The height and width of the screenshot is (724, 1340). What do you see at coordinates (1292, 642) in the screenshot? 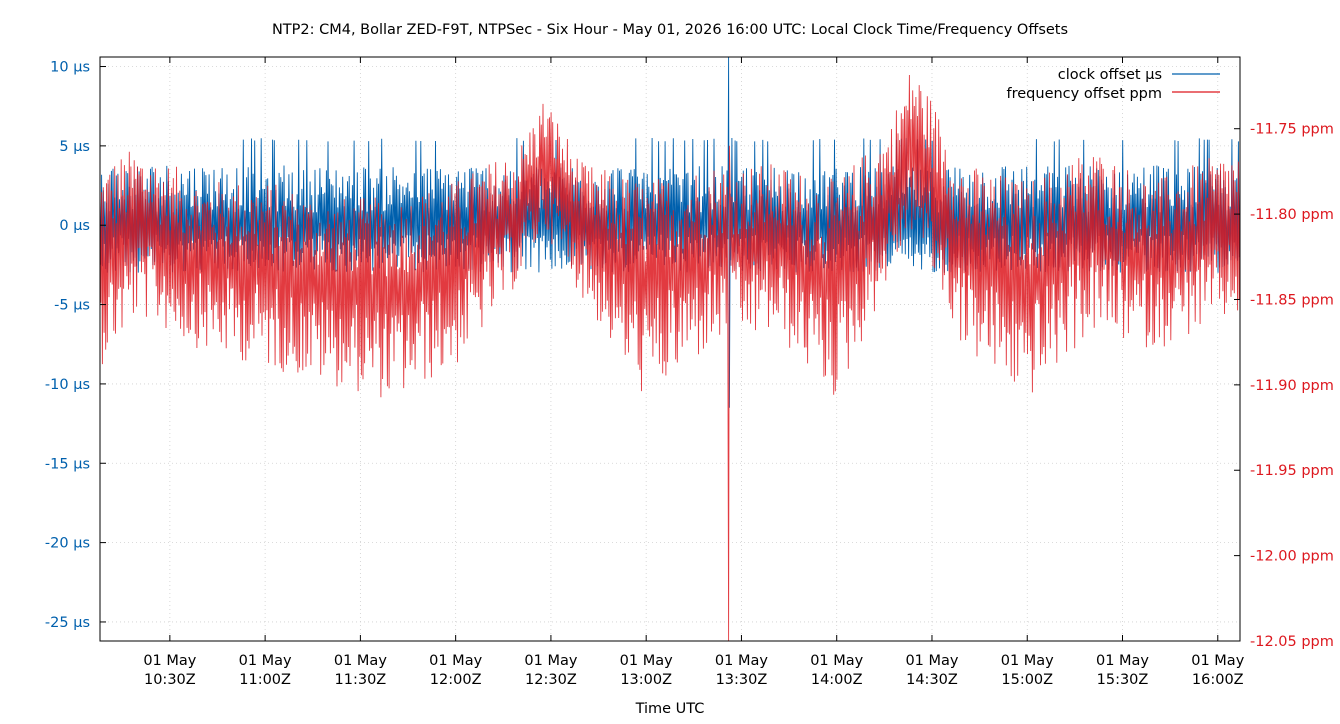
I see `y-right-tick-label: -12.05 ppm` at bounding box center [1292, 642].